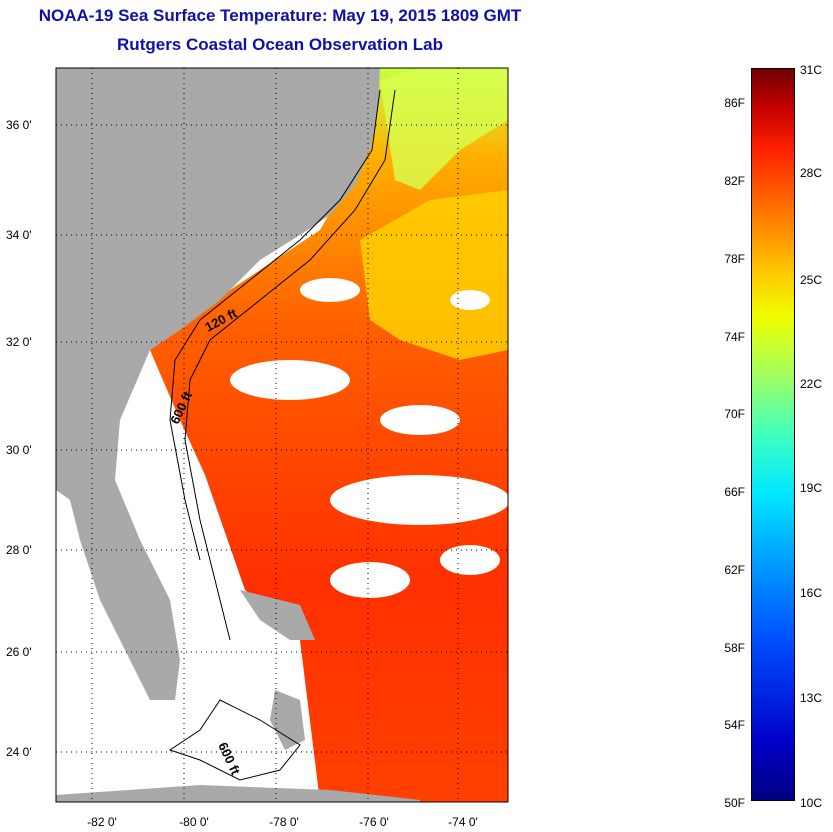 The image size is (833, 832). Describe the element at coordinates (19, 752) in the screenshot. I see `lat-label: 24 0'` at that location.